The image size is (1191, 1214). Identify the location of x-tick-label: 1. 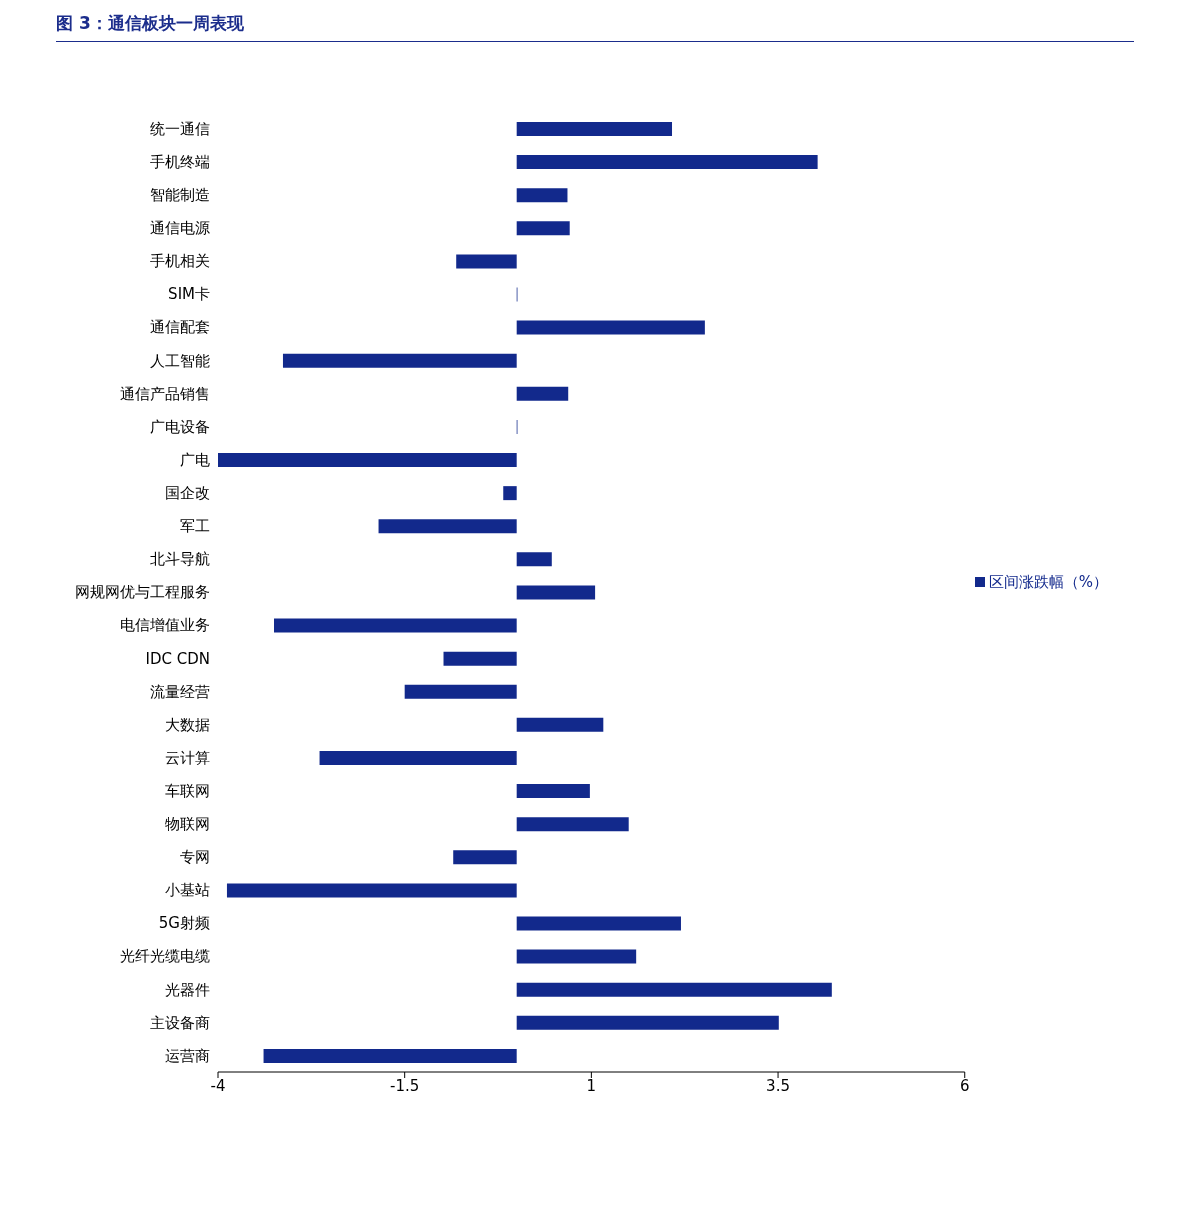
(591, 1085).